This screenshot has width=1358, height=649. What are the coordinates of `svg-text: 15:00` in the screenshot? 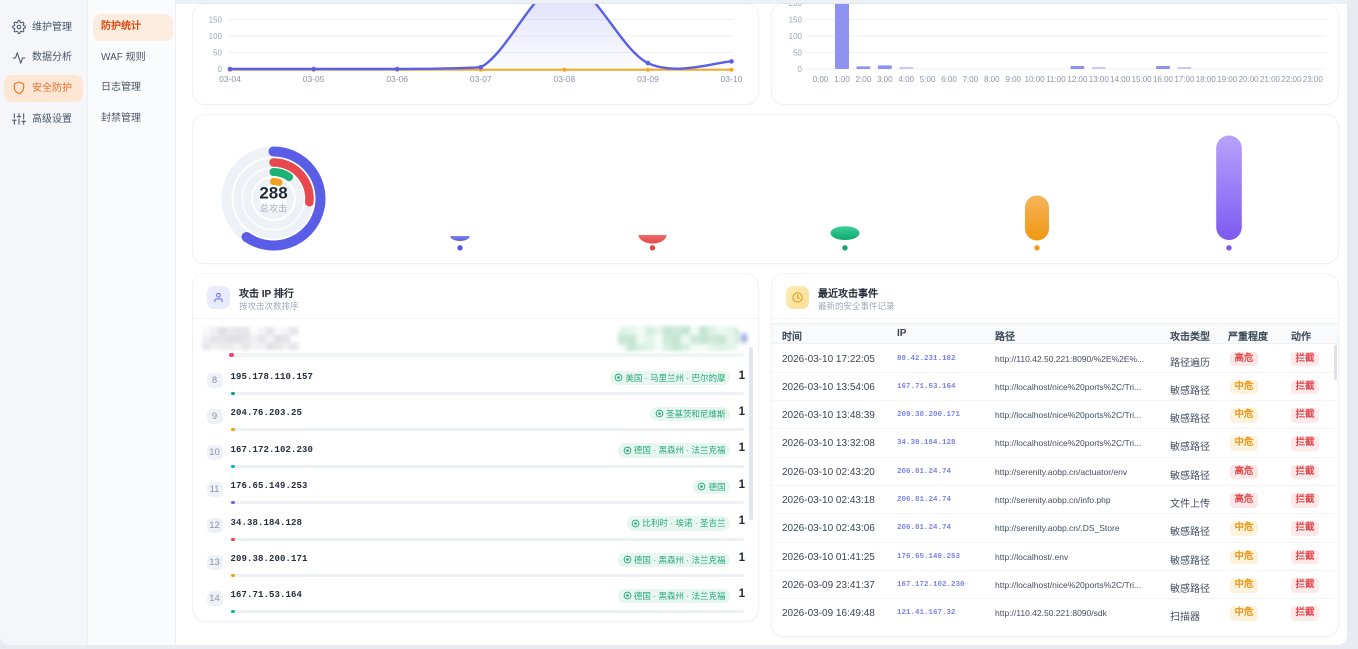 It's located at (1142, 79).